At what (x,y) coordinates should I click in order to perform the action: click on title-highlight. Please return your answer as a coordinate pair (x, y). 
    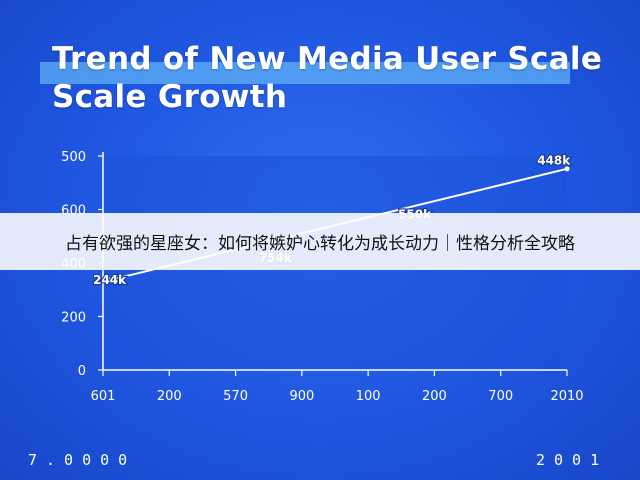
    Looking at the image, I should click on (305, 73).